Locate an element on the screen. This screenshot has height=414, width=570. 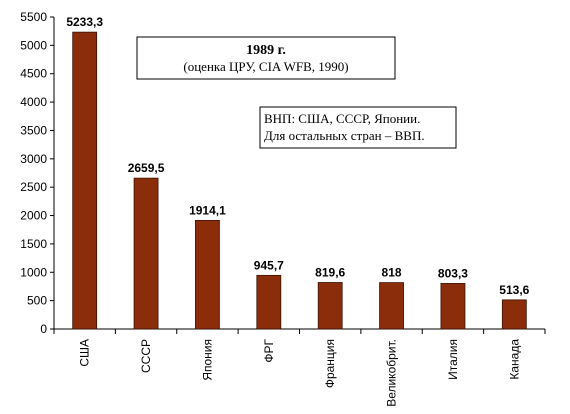
chart-title: 1989 г. is located at coordinates (266, 50).